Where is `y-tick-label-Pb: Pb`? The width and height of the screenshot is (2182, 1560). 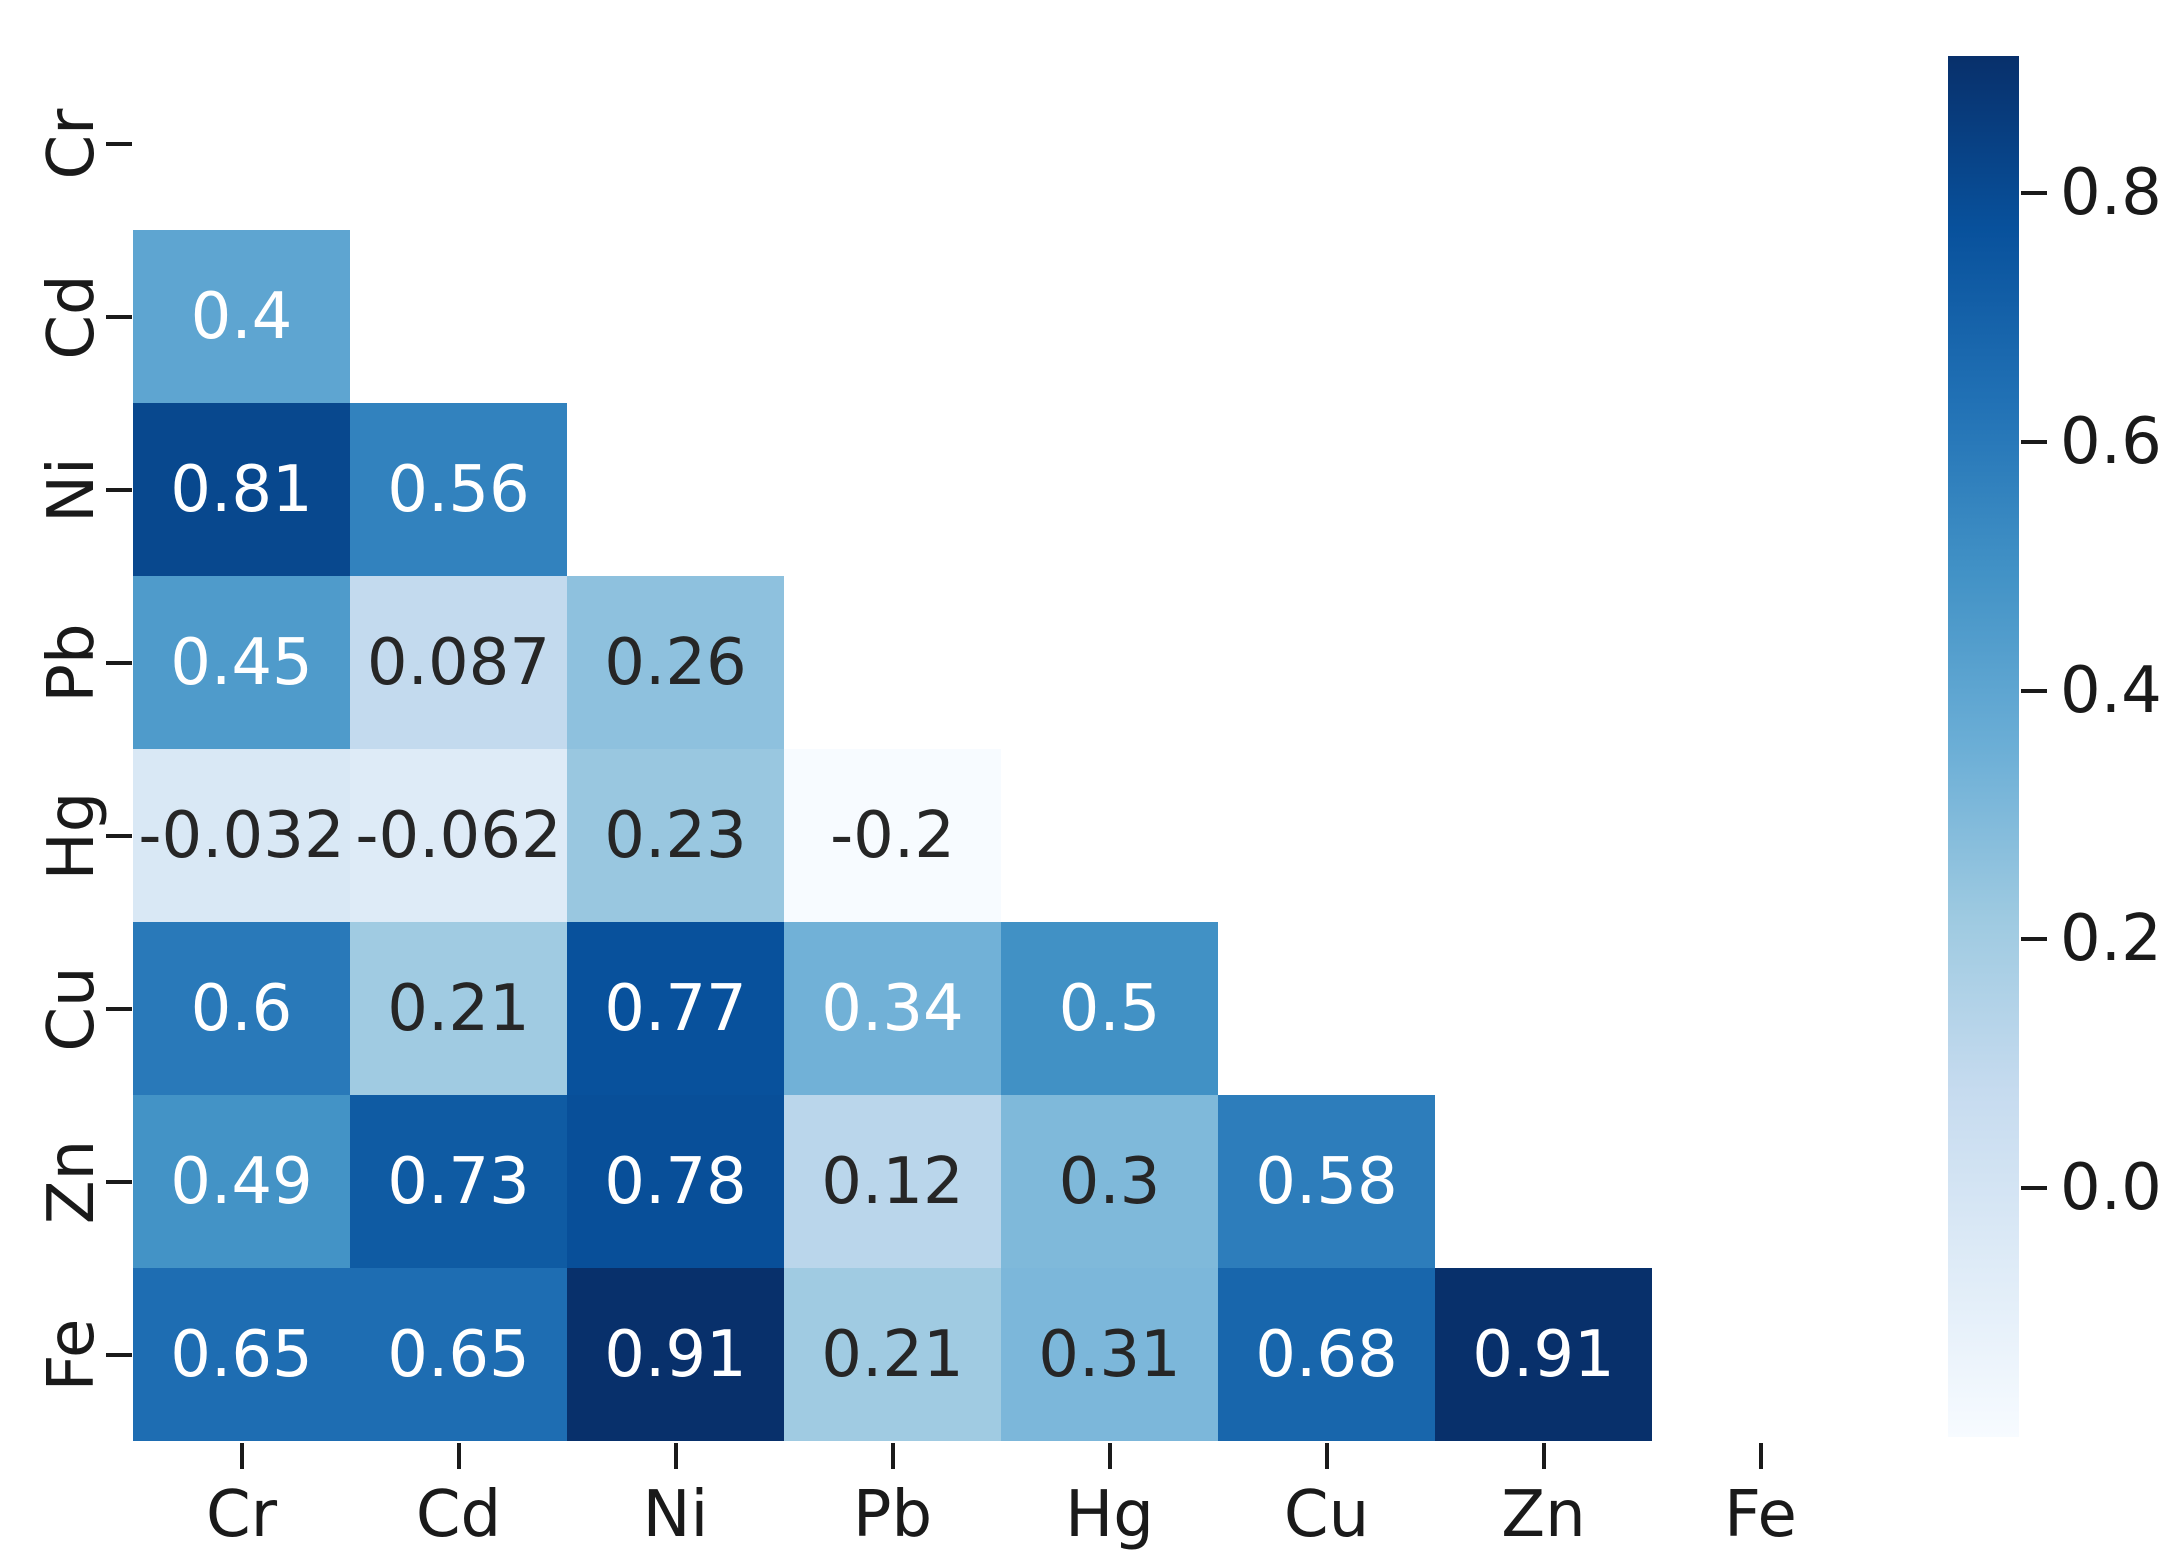
y-tick-label-Pb: Pb is located at coordinates (72, 662).